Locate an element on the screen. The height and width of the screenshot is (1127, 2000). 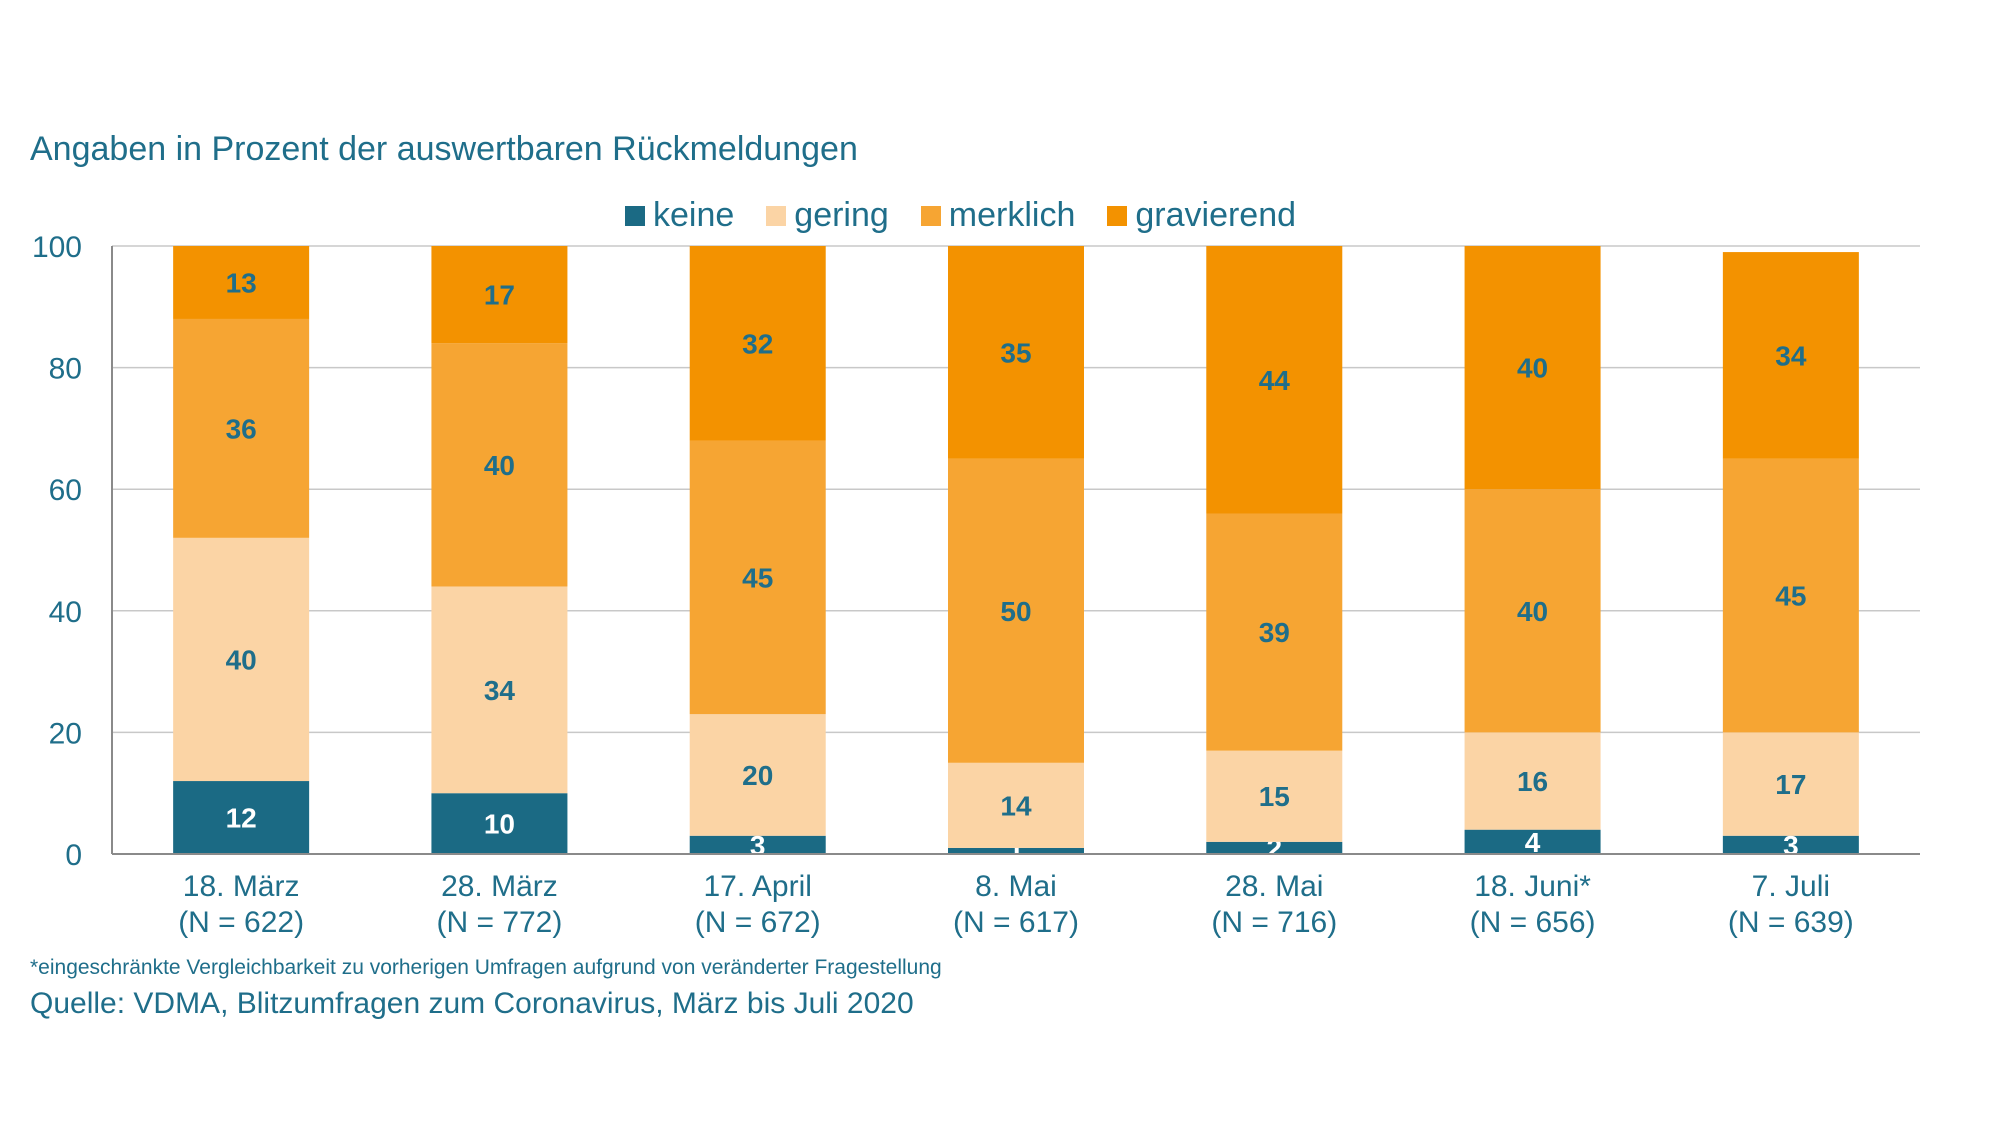
data-label: 44 is located at coordinates (1275, 380).